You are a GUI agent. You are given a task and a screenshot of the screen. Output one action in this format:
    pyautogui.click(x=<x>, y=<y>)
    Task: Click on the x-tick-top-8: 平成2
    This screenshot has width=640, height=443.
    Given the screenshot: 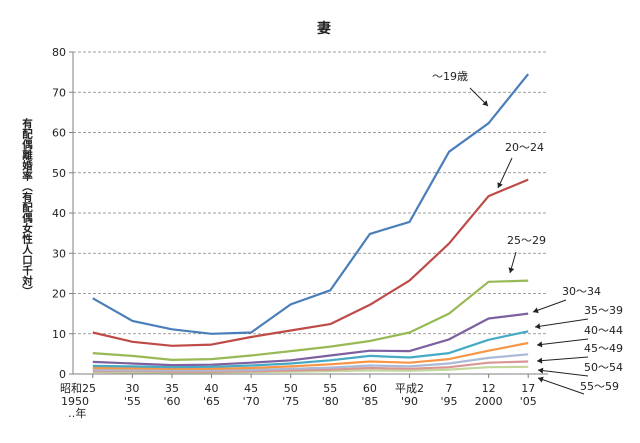 What is the action you would take?
    pyautogui.click(x=409, y=388)
    